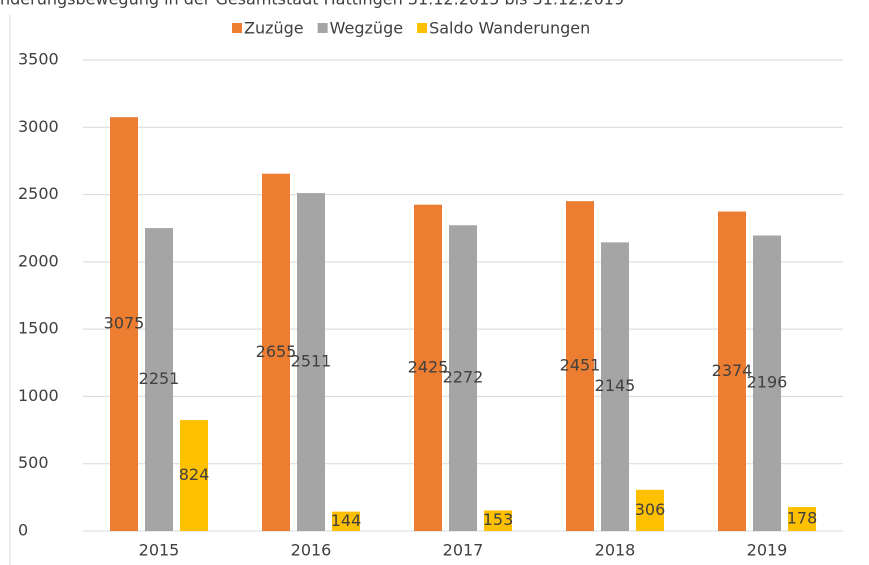 The image size is (869, 565). I want to click on data-label: 144, so click(346, 520).